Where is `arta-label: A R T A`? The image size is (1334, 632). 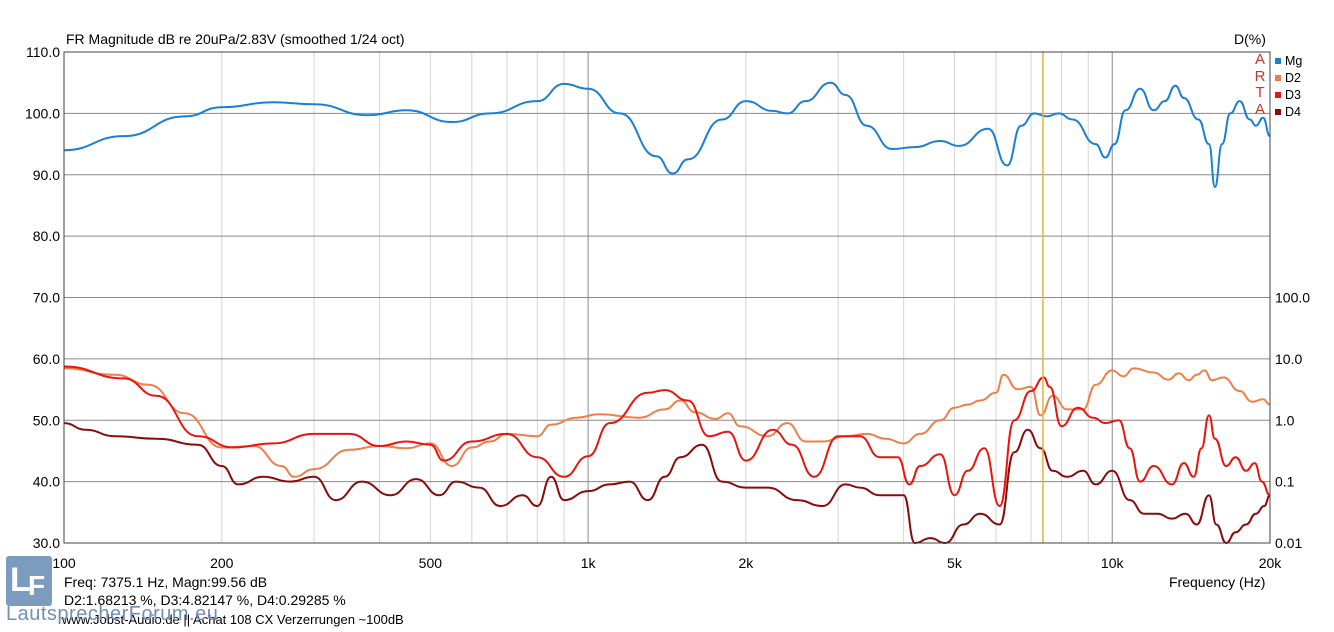 arta-label: A R T A is located at coordinates (1260, 84).